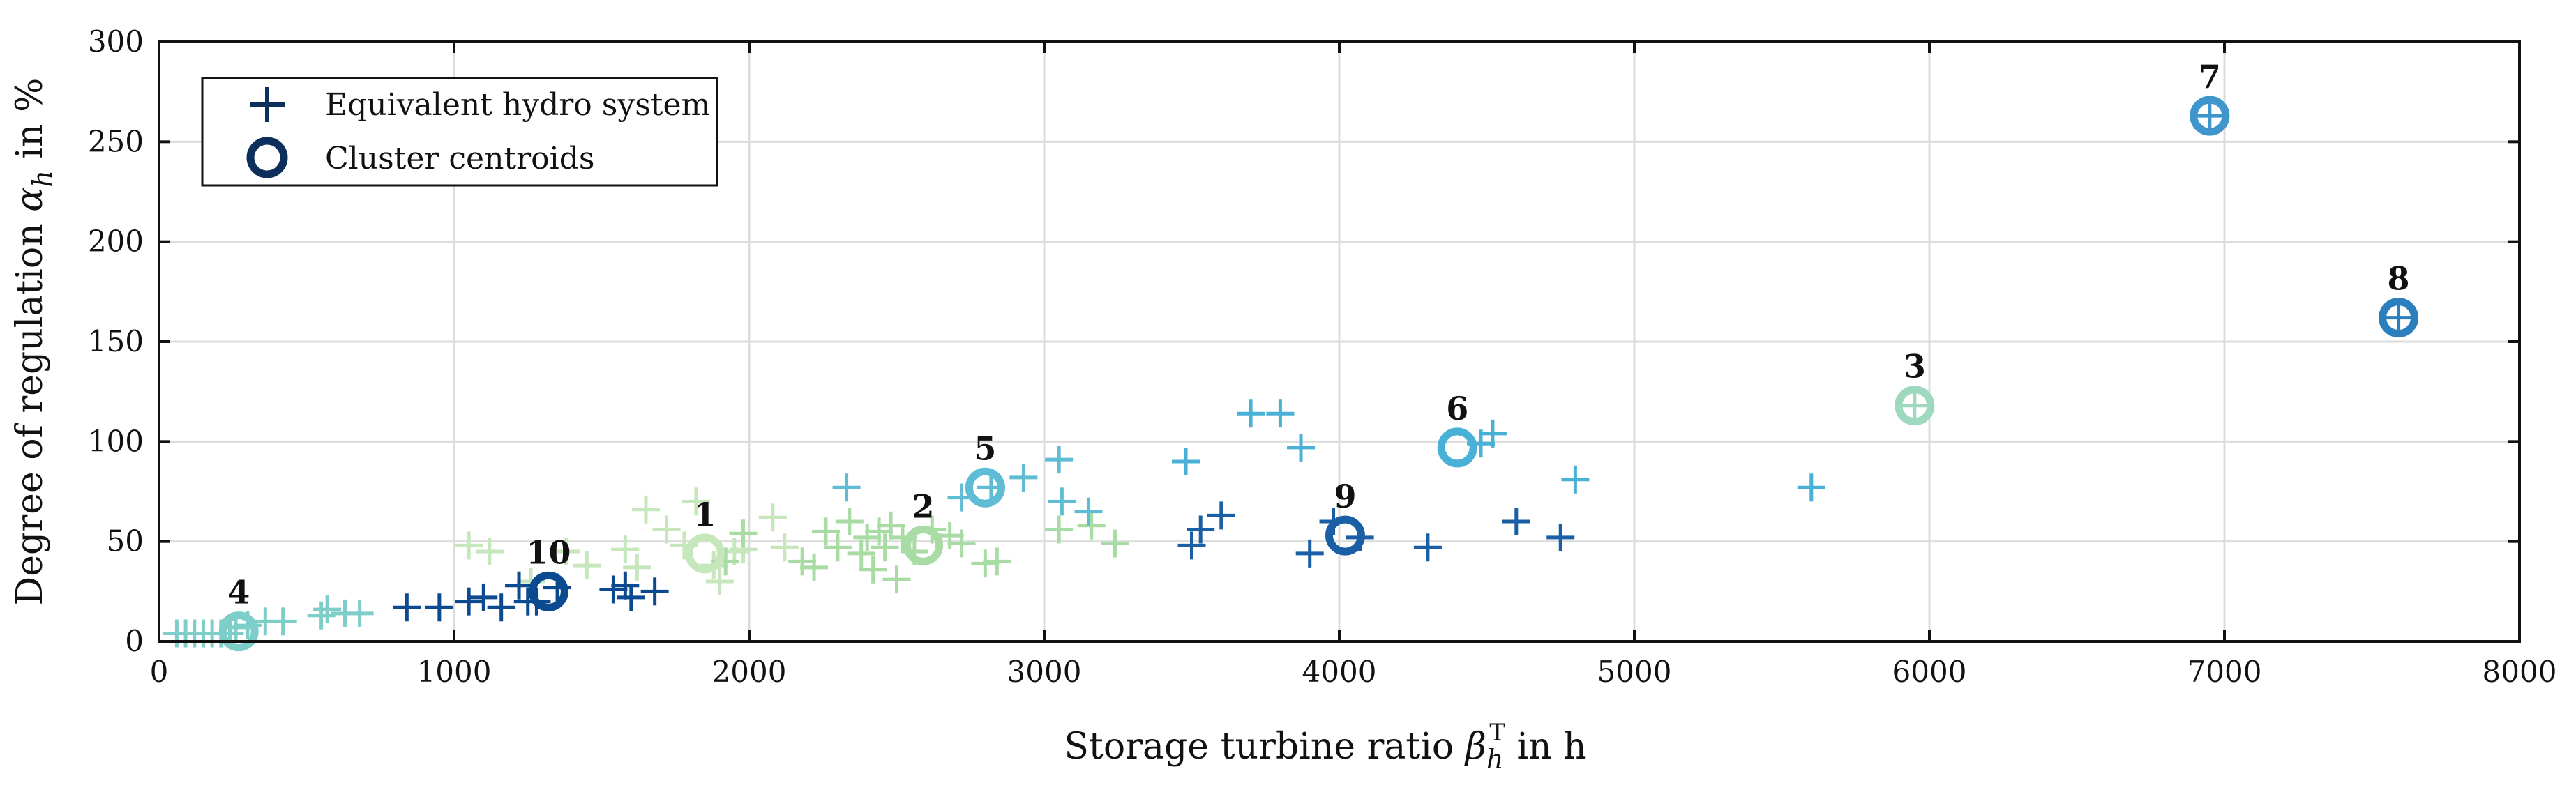 Image resolution: width=2576 pixels, height=799 pixels. Describe the element at coordinates (2399, 279) in the screenshot. I see `centroid-label-8: 8` at that location.